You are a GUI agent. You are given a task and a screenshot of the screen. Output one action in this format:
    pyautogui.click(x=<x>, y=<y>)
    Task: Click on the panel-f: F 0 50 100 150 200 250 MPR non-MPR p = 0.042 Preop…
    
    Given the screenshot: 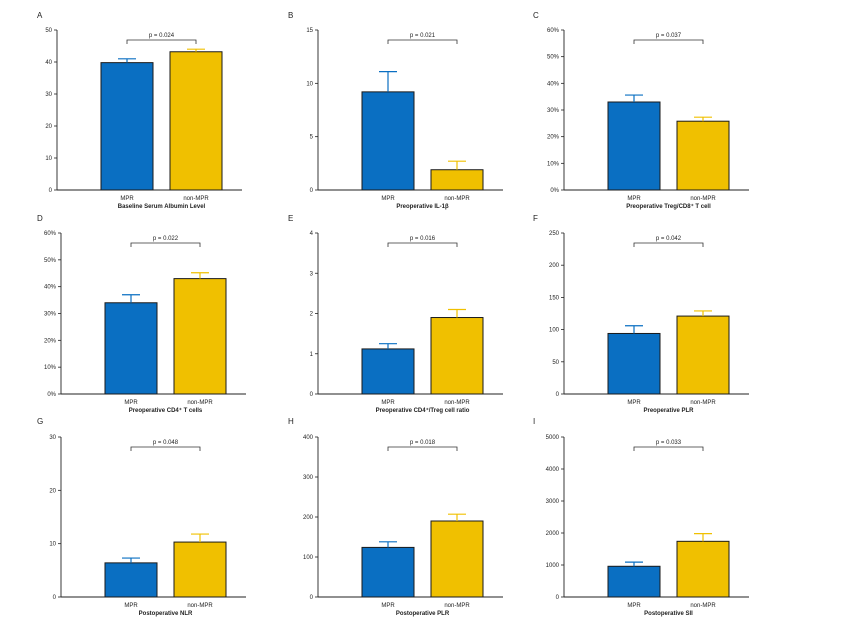 What is the action you would take?
    pyautogui.click(x=641, y=314)
    